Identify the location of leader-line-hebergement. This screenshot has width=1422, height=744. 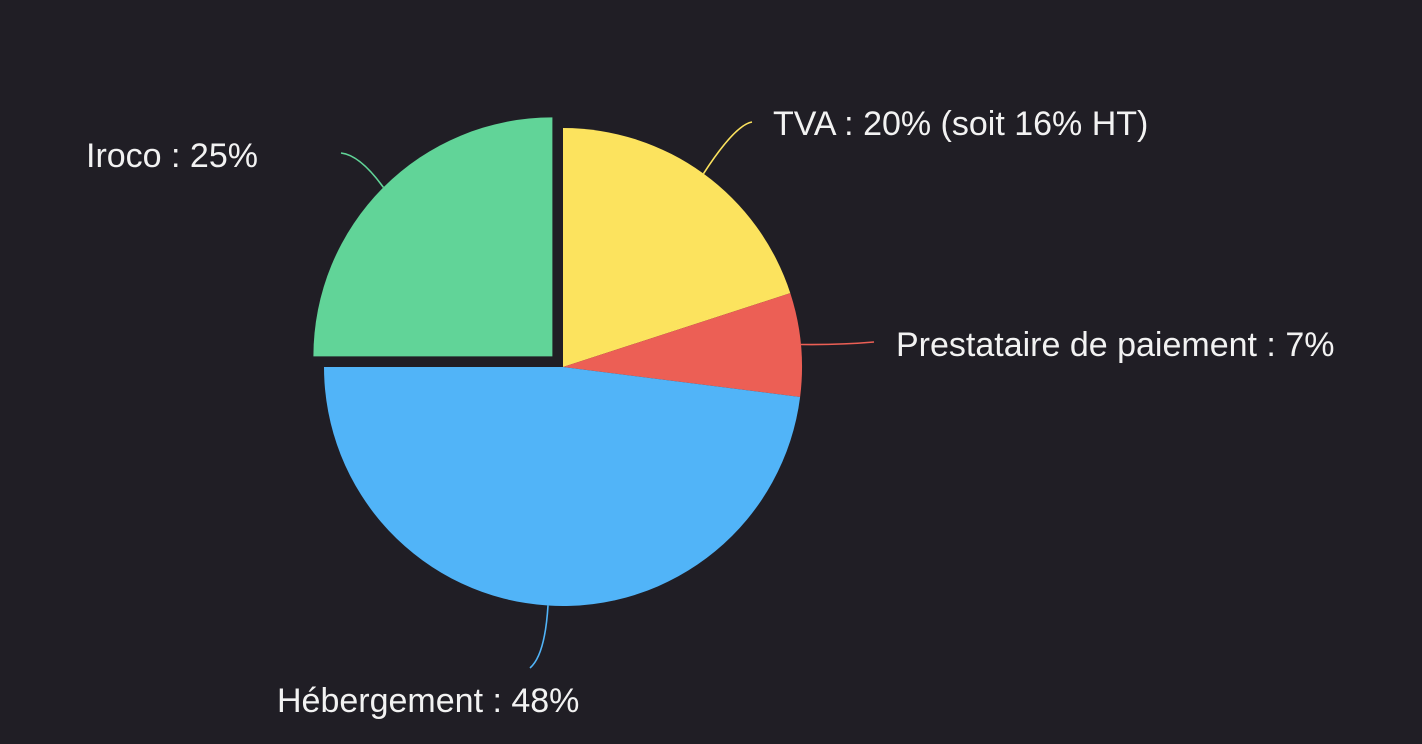
(539, 637).